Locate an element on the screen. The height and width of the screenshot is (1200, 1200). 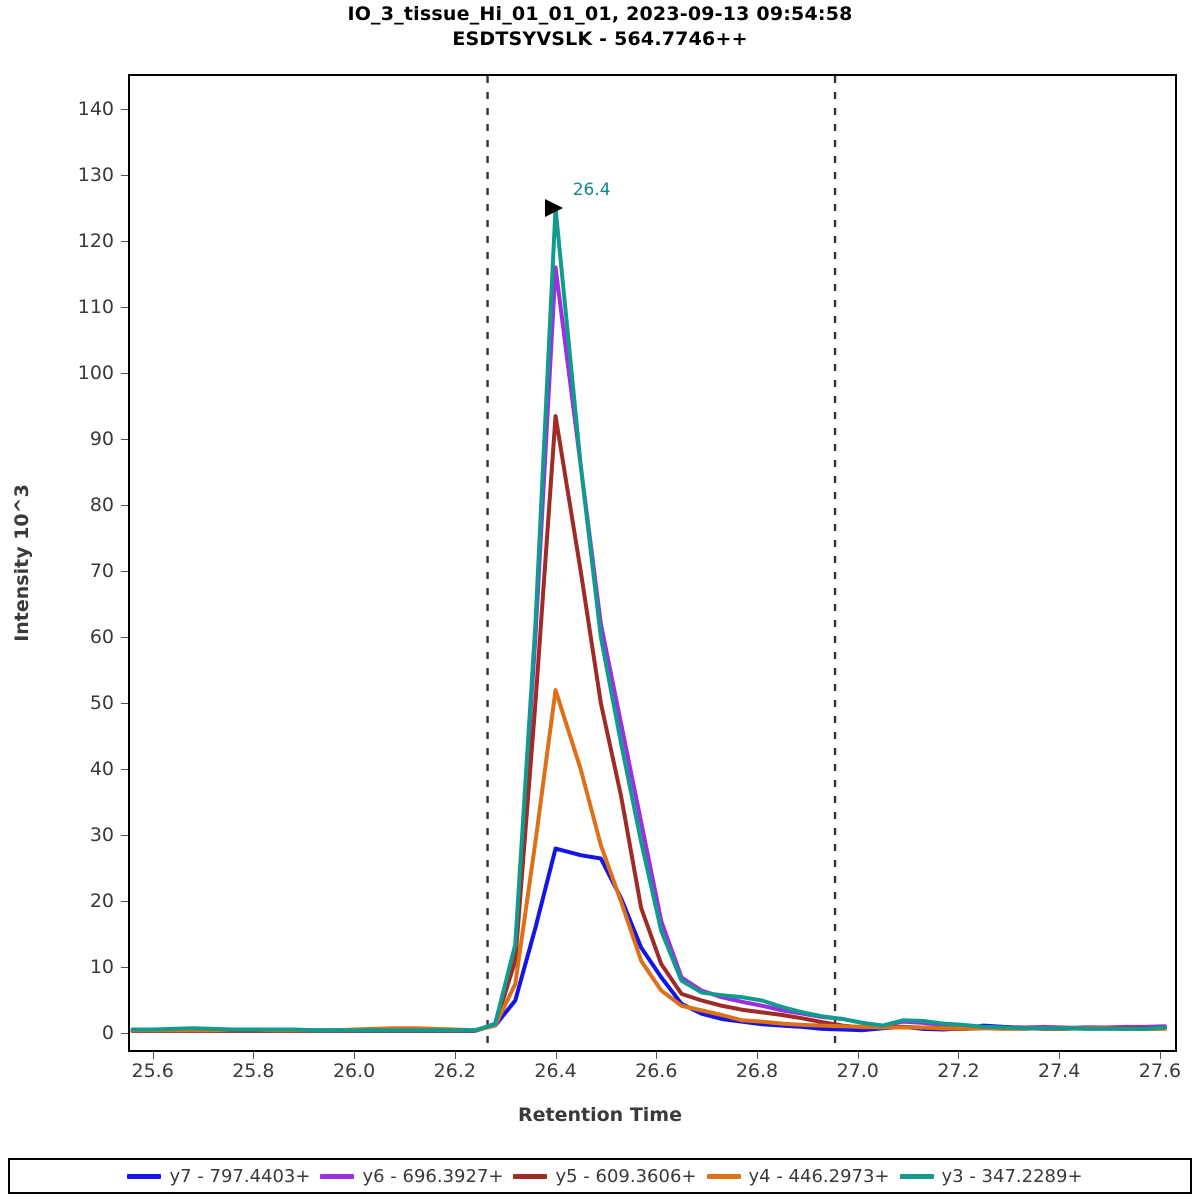
y-tick-label: 120 is located at coordinates (95, 241).